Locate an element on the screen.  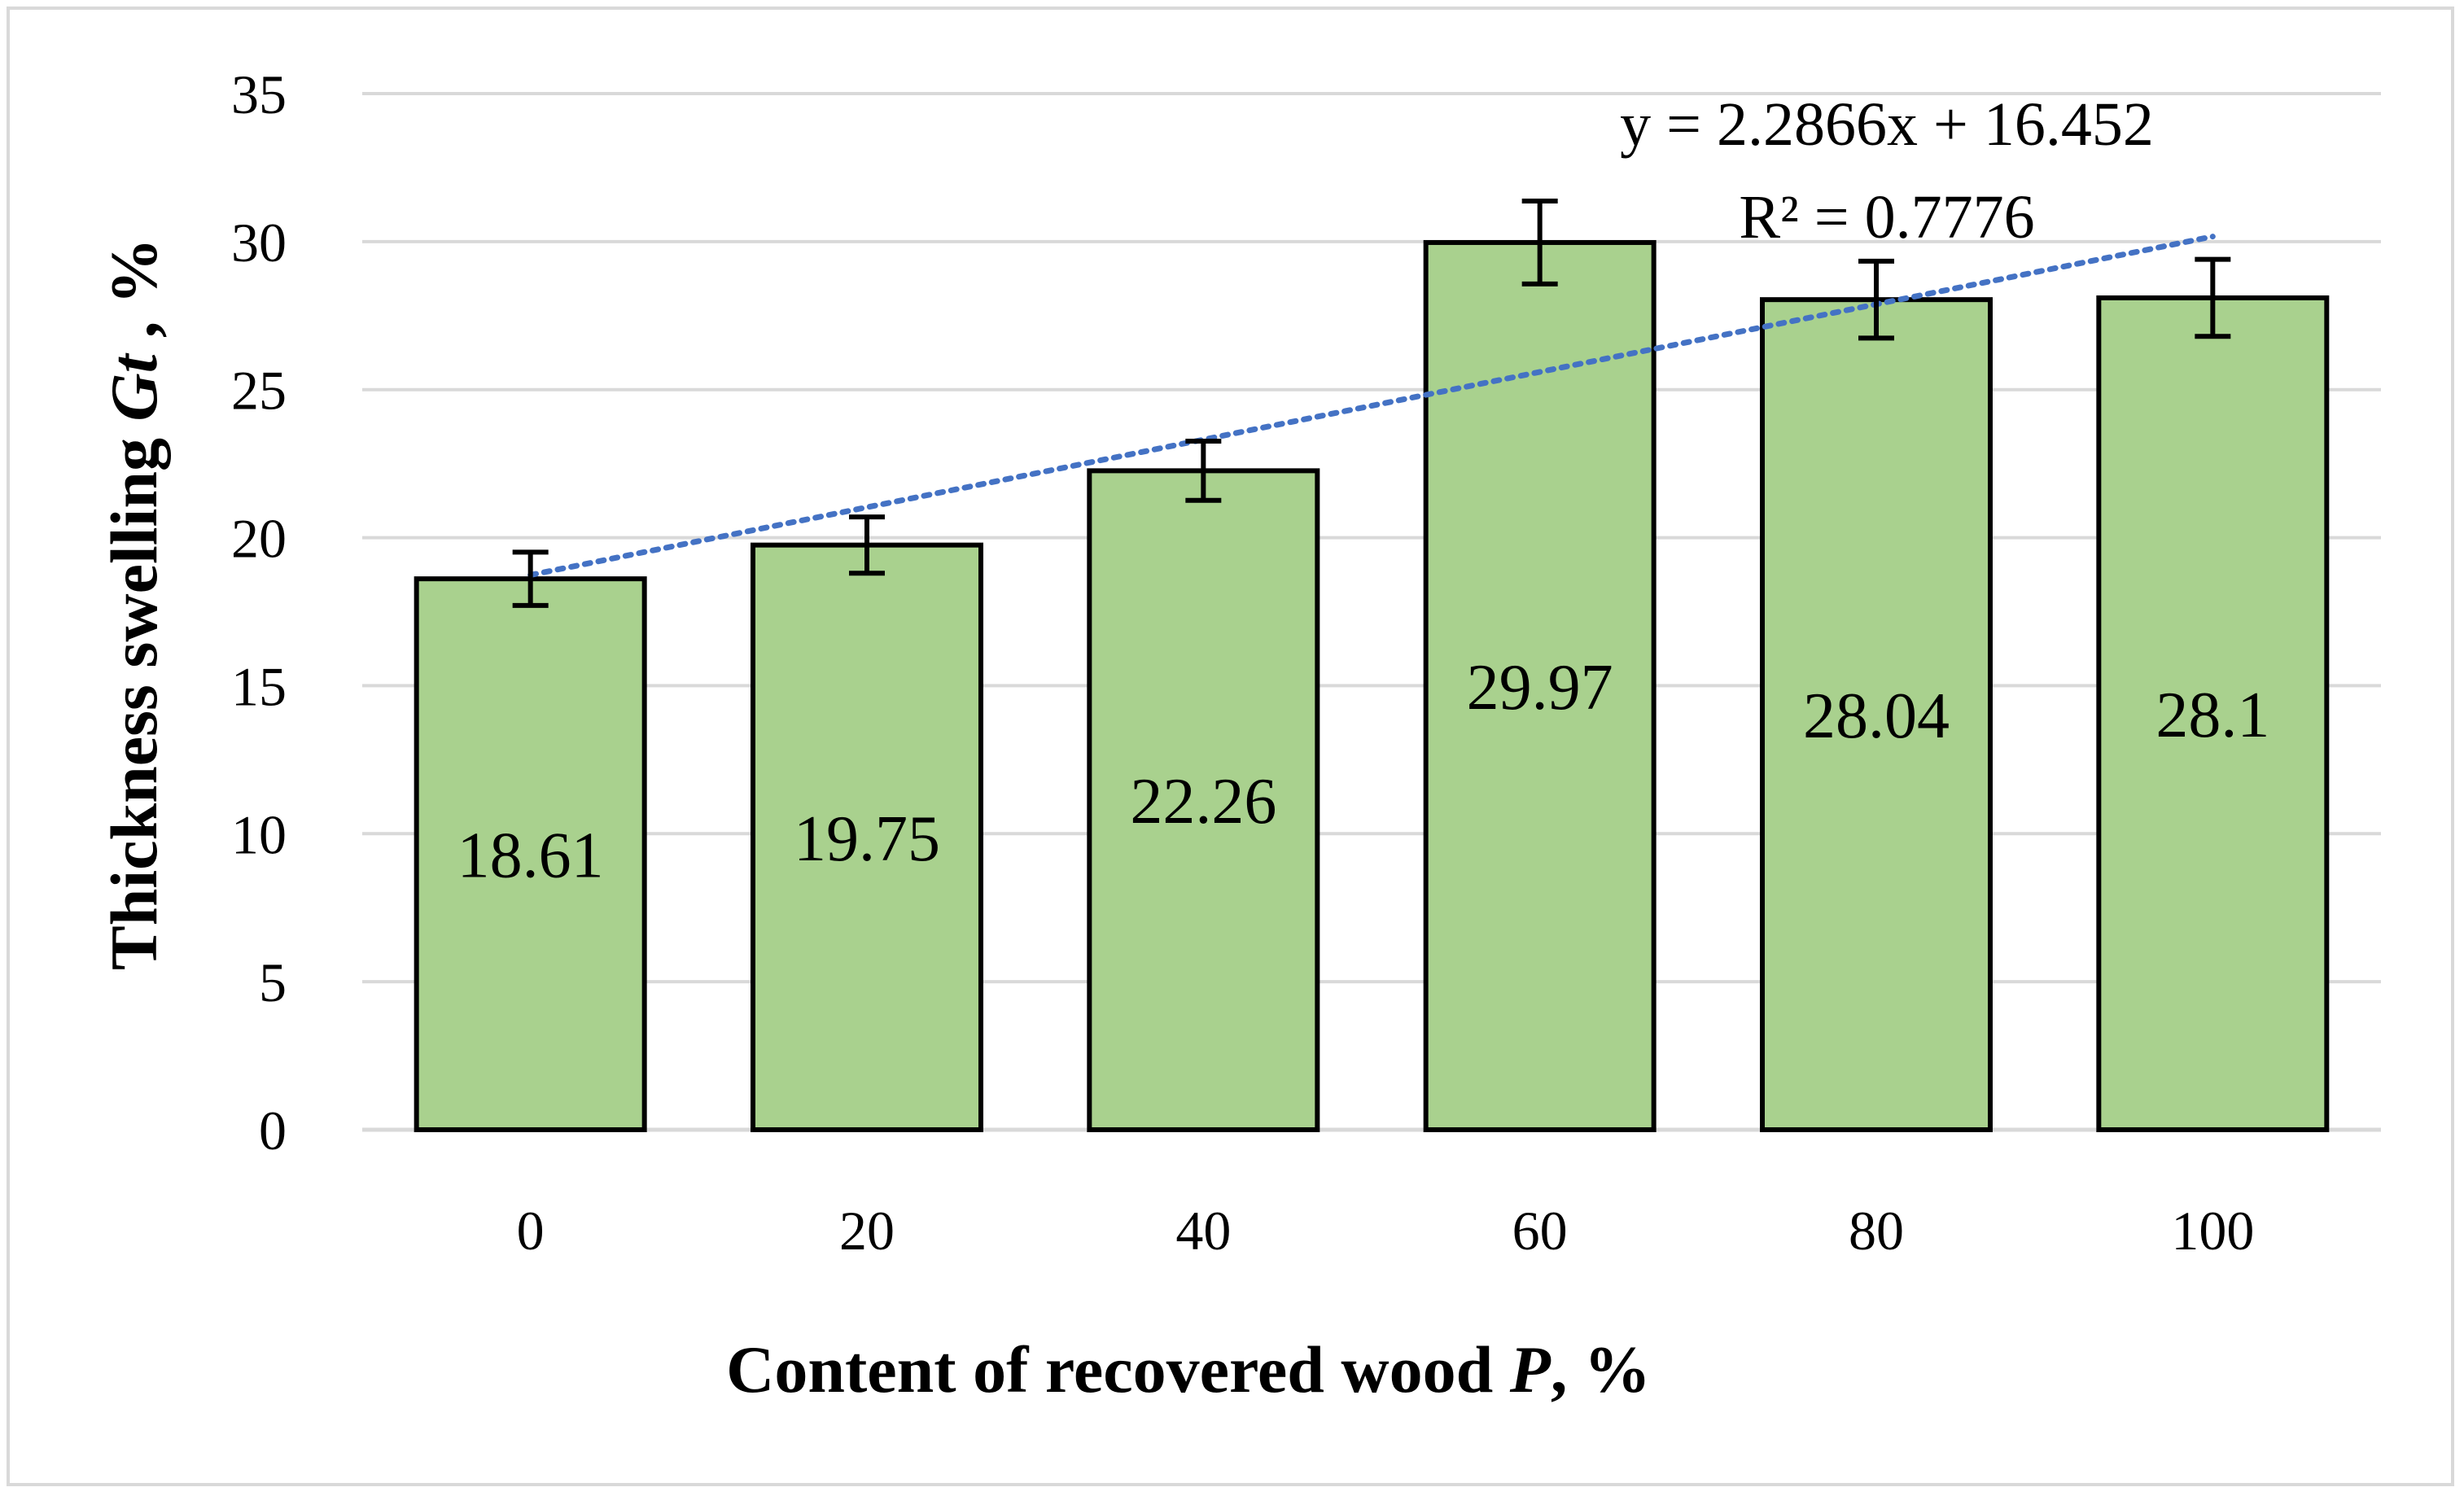
y-tick-label: 10 is located at coordinates (259, 834).